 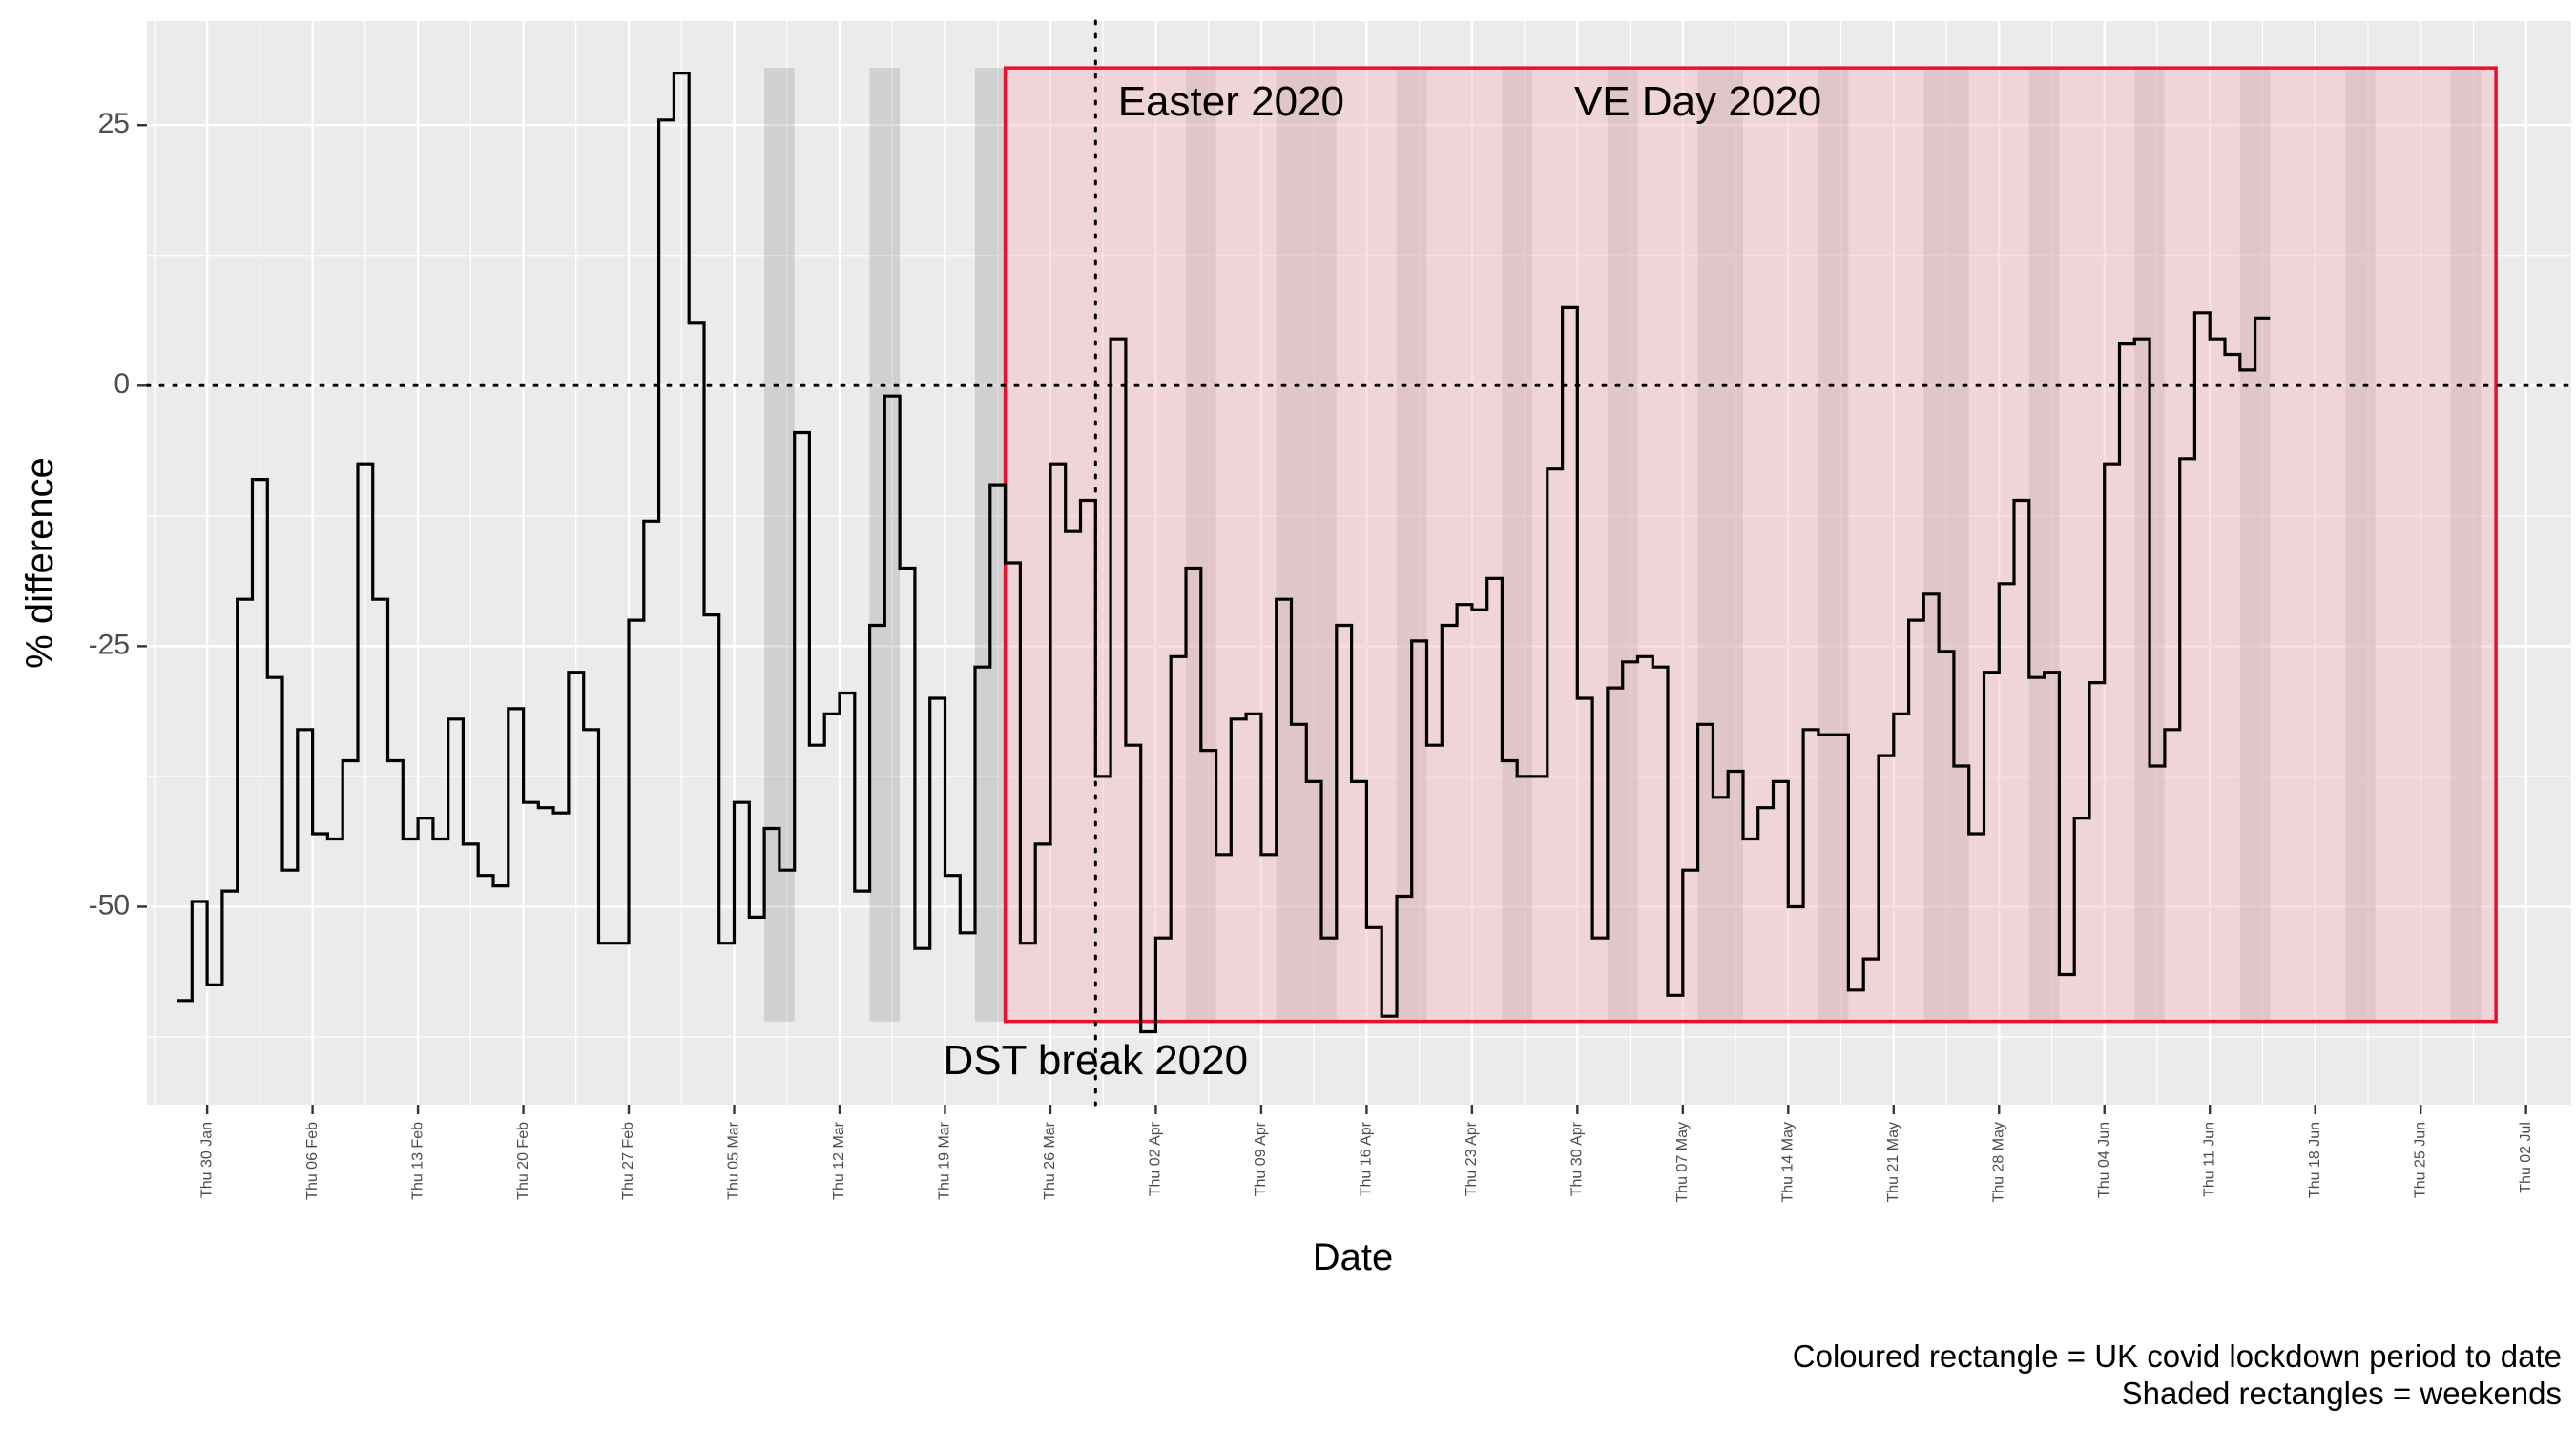 I want to click on x-tick-label: Thu 04 Jun, so click(x=2104, y=1160).